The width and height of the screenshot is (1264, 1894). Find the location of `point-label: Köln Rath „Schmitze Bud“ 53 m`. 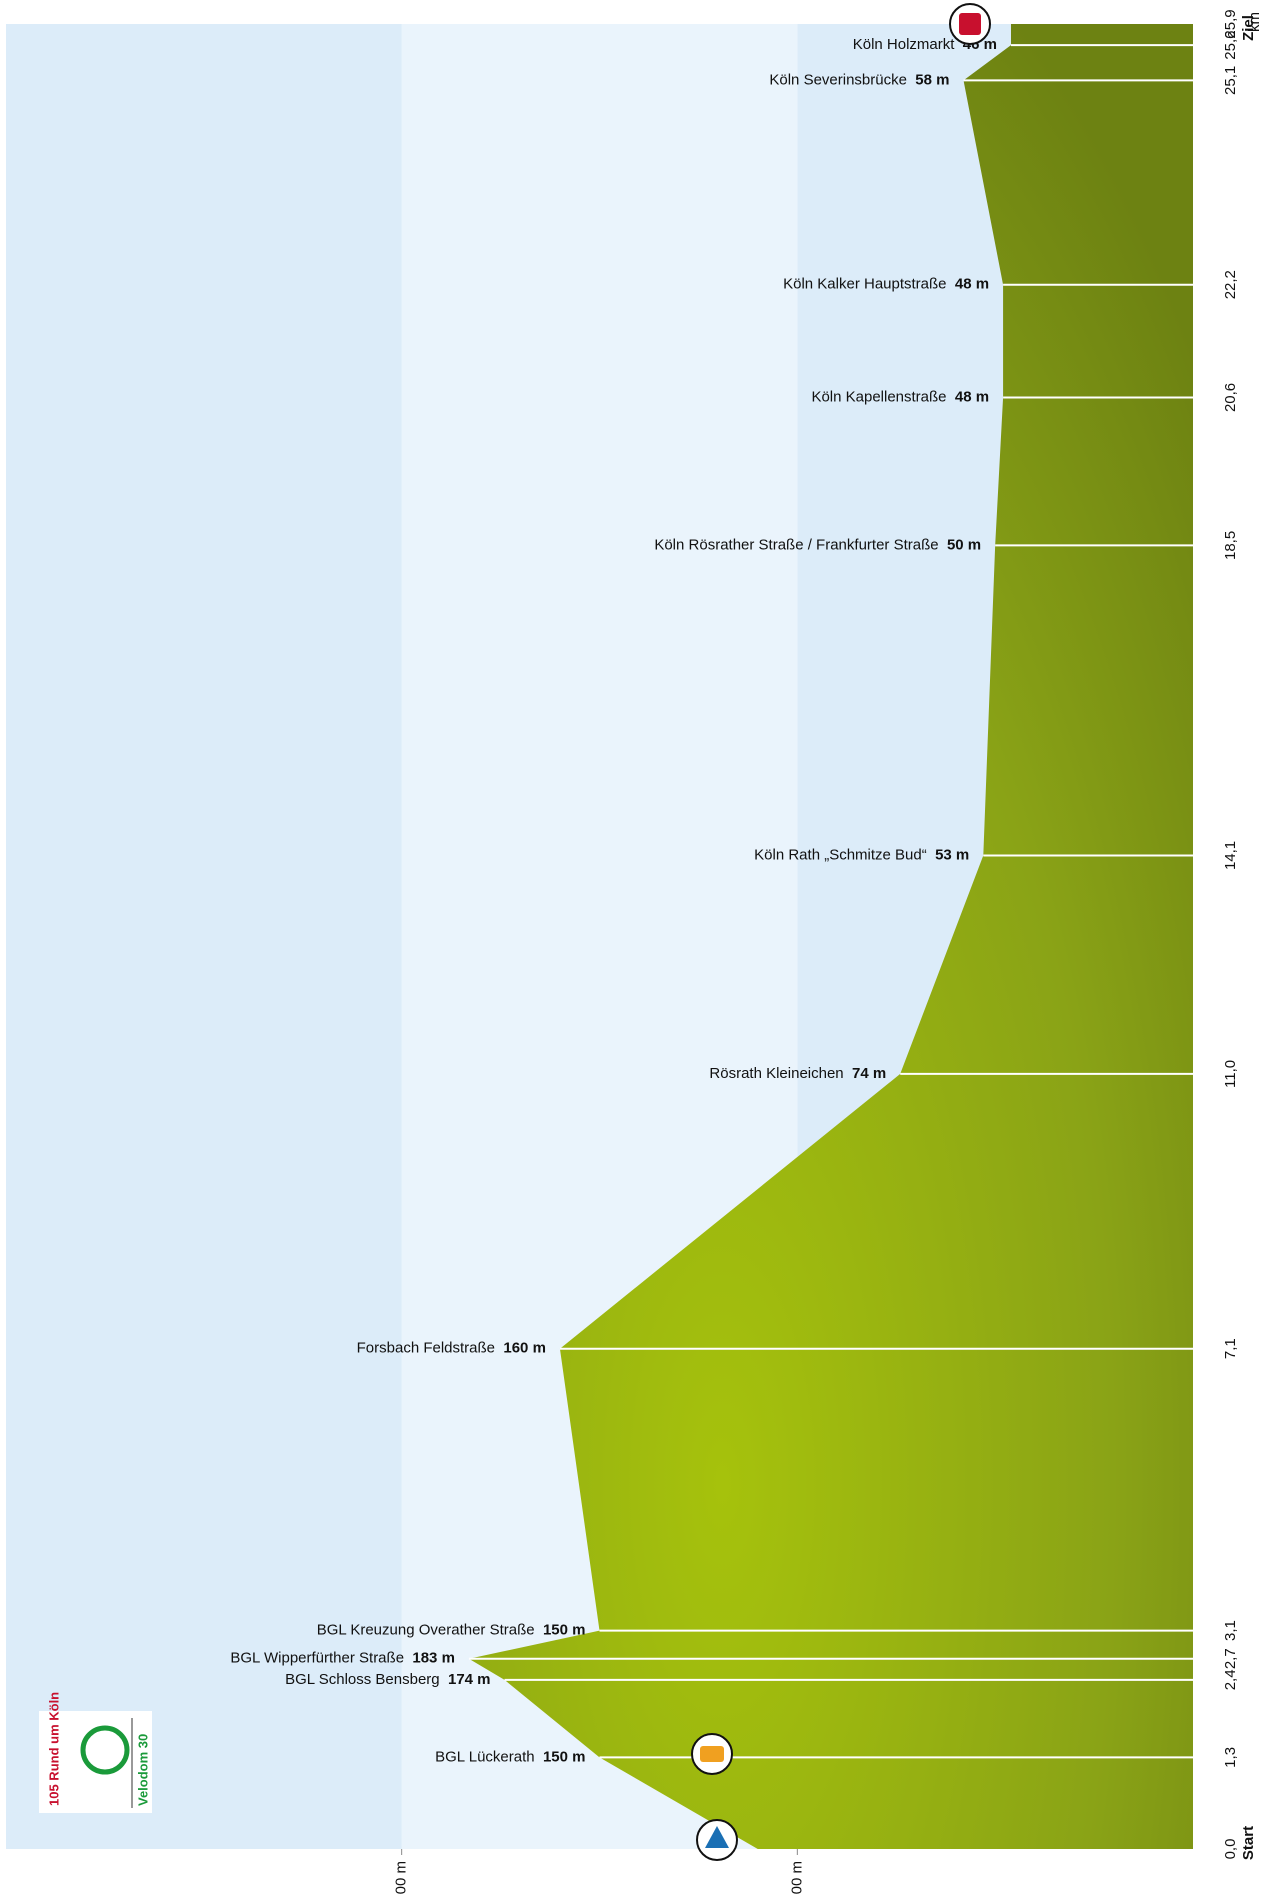

point-label: Köln Rath „Schmitze Bud“ 53 m is located at coordinates (861, 854).